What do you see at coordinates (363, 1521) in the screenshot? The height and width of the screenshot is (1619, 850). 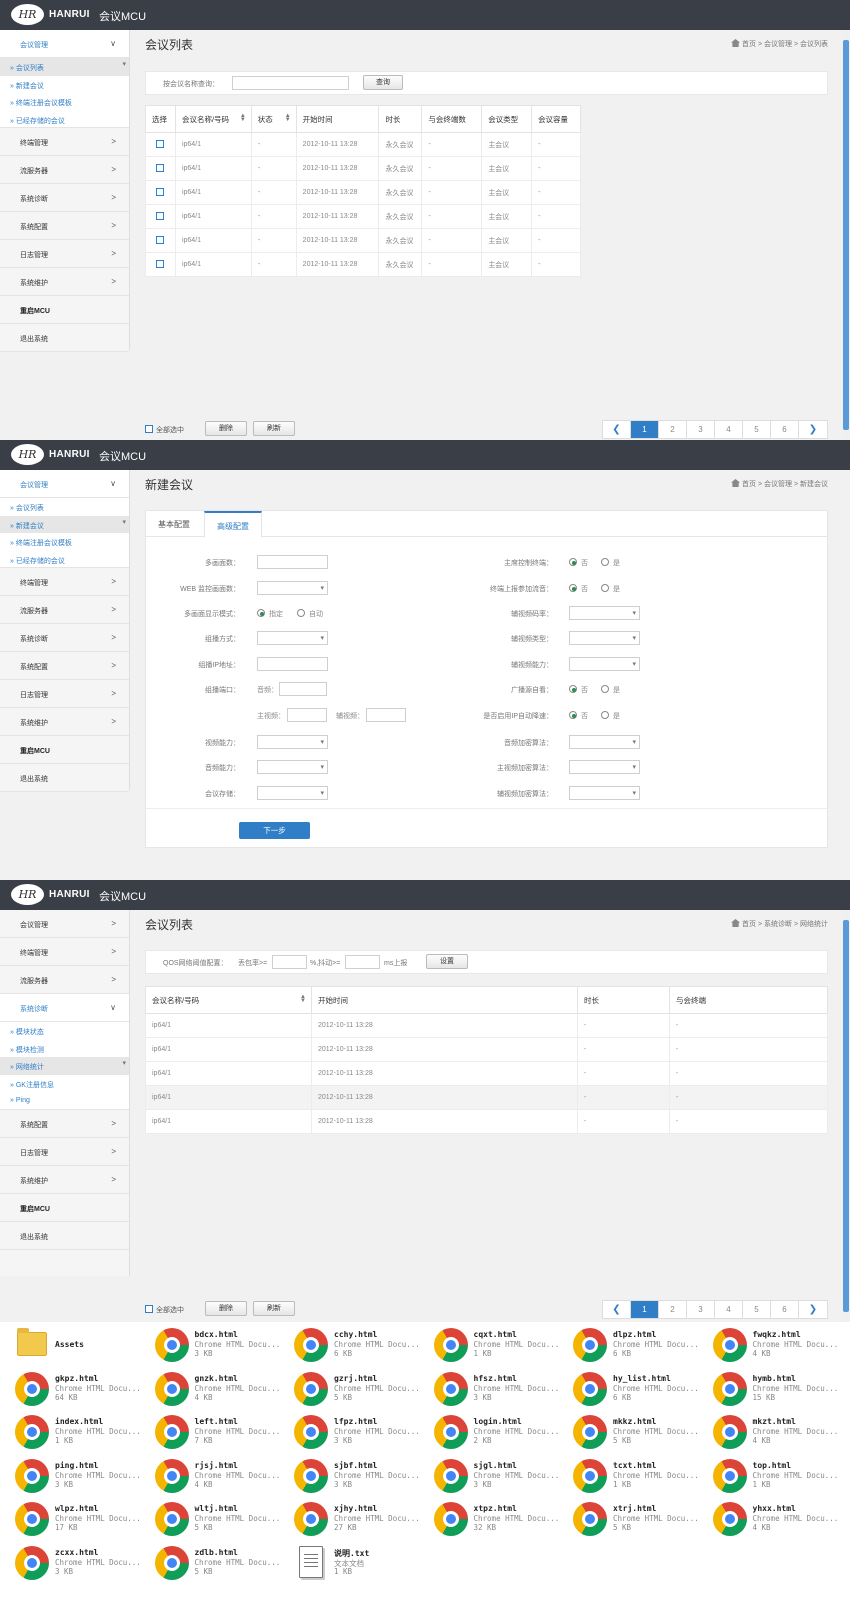 I see `file-item: xjhy.html Chrome HTML Docu... 27 KB` at bounding box center [363, 1521].